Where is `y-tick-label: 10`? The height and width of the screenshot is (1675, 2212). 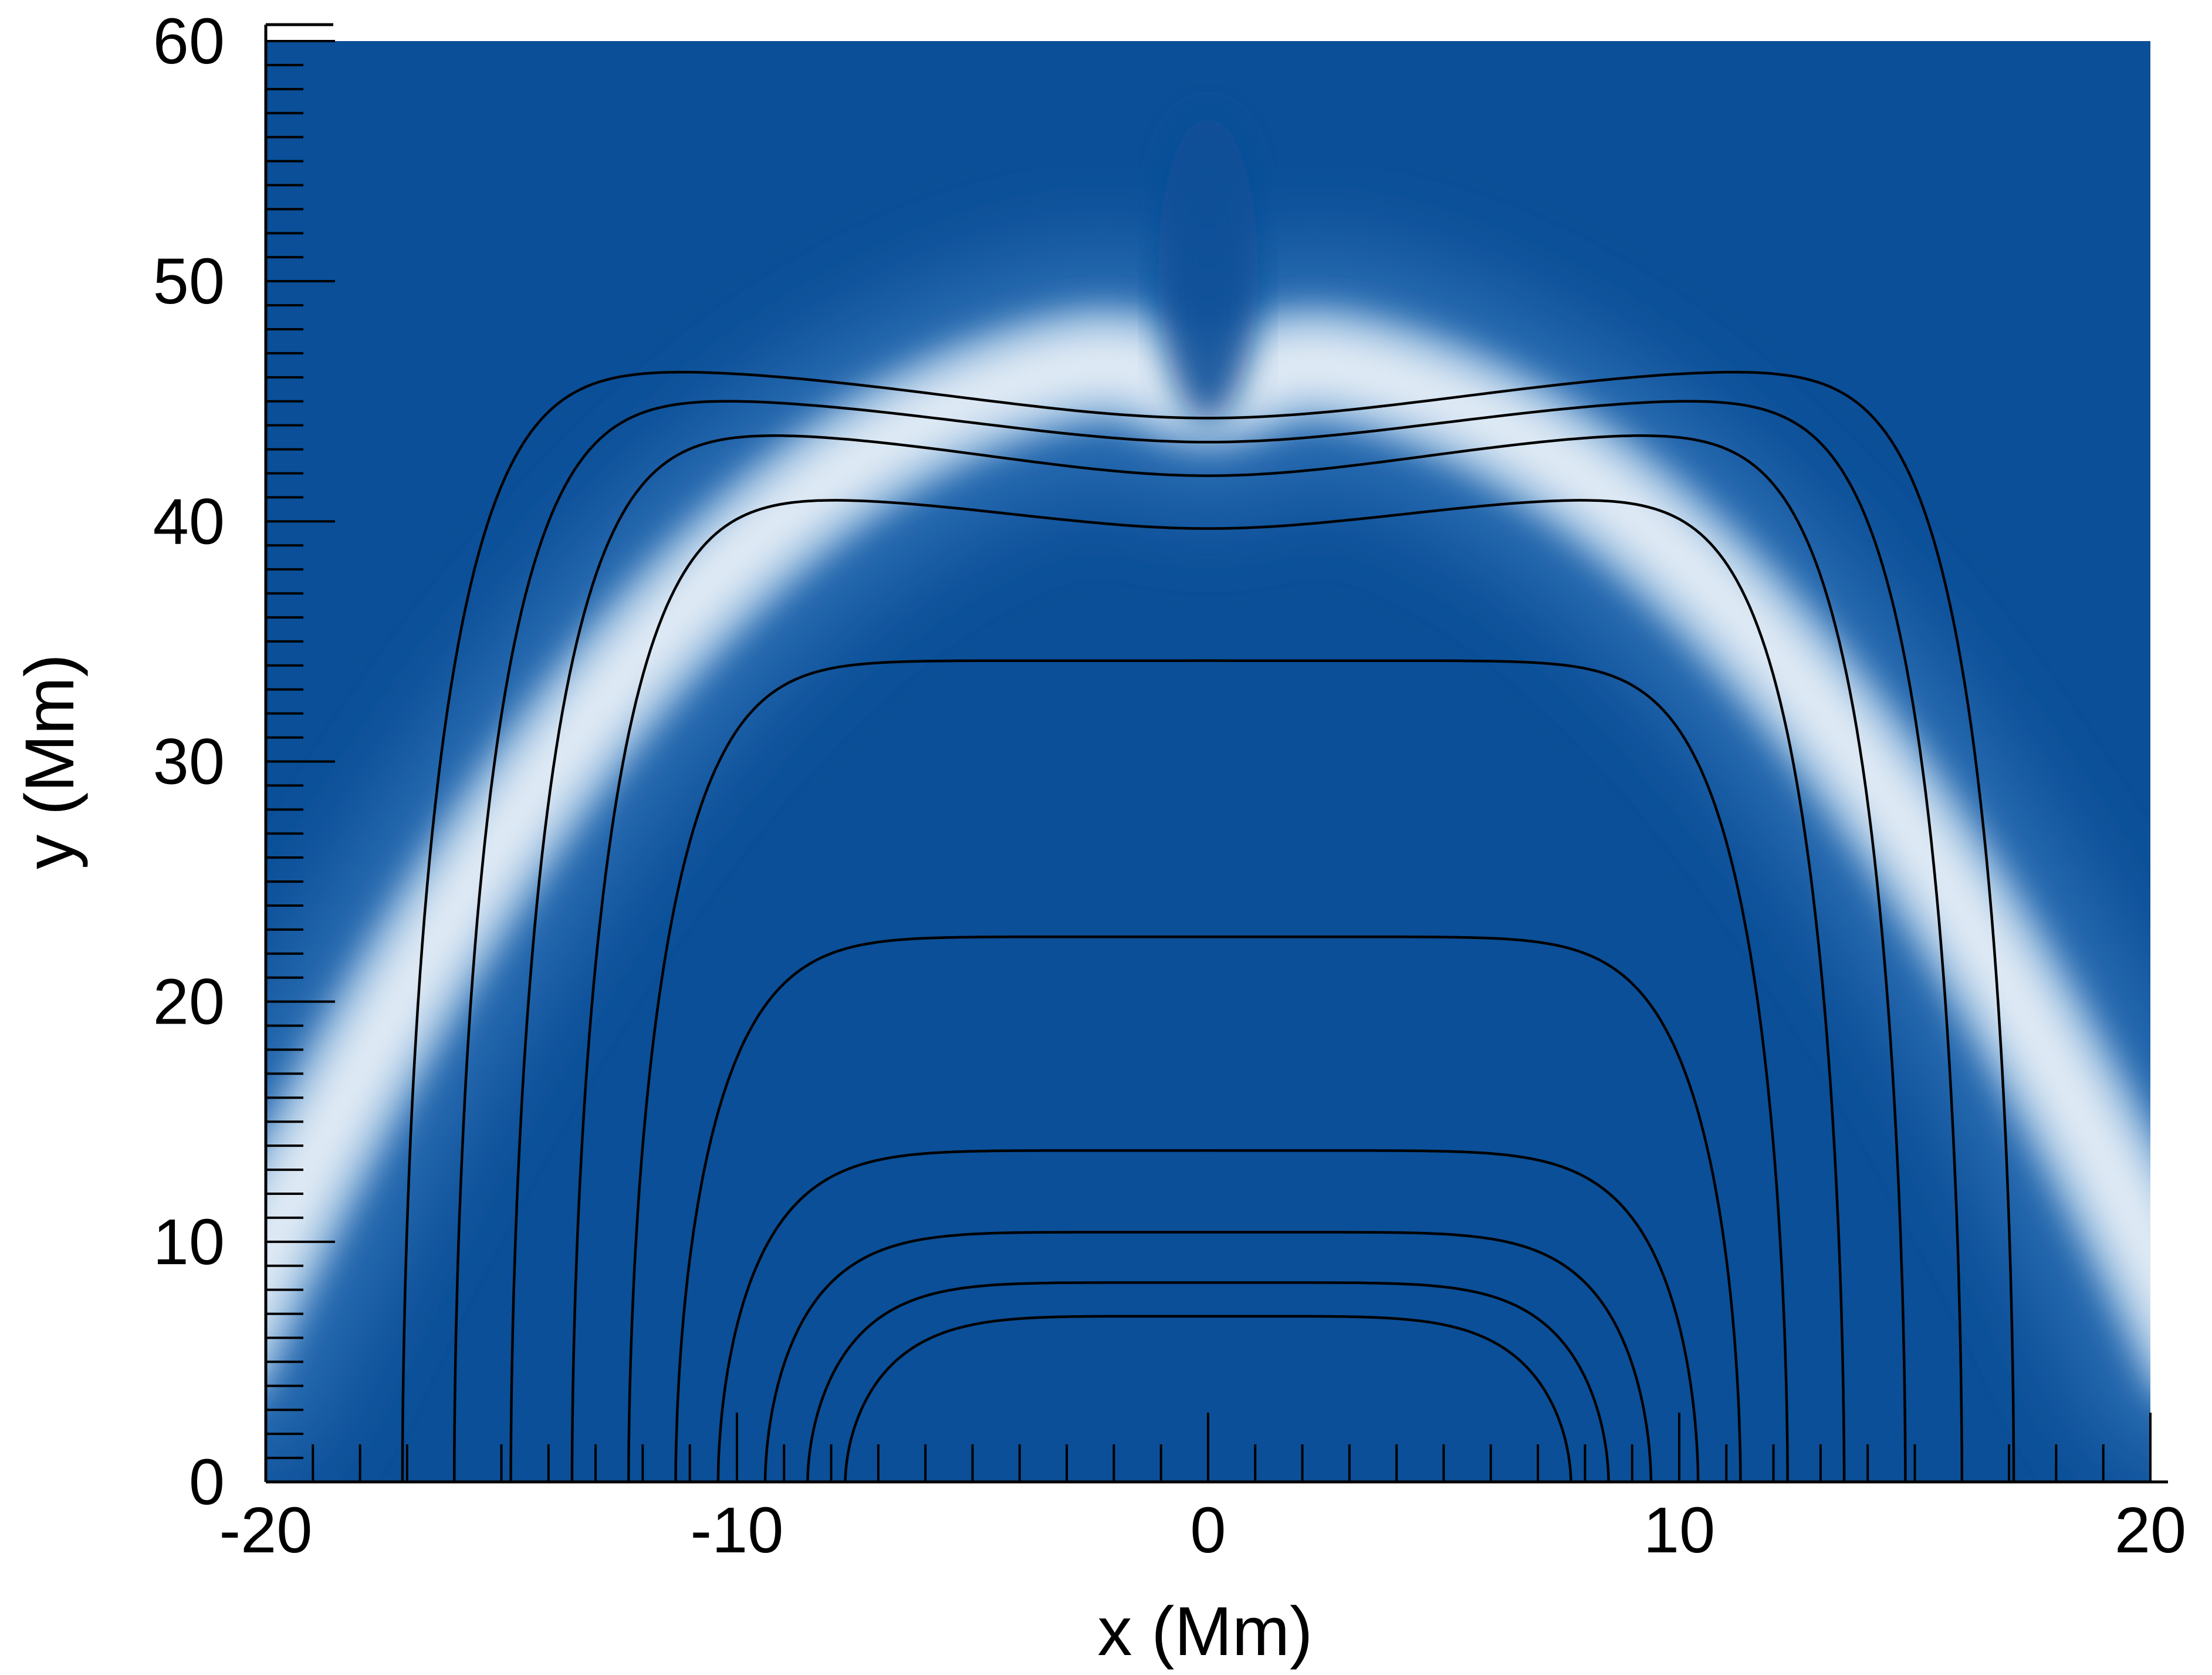 y-tick-label: 10 is located at coordinates (189, 1242).